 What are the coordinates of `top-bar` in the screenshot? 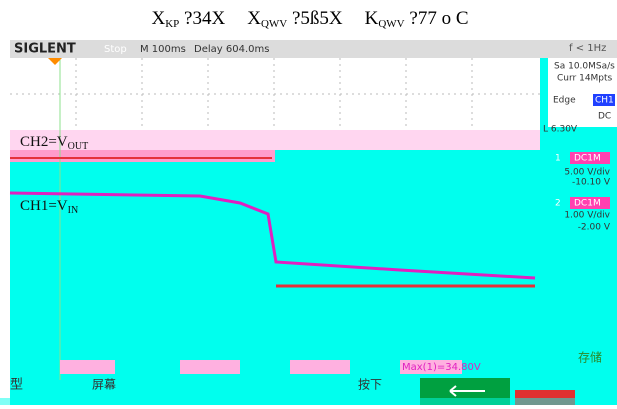 It's located at (313, 49).